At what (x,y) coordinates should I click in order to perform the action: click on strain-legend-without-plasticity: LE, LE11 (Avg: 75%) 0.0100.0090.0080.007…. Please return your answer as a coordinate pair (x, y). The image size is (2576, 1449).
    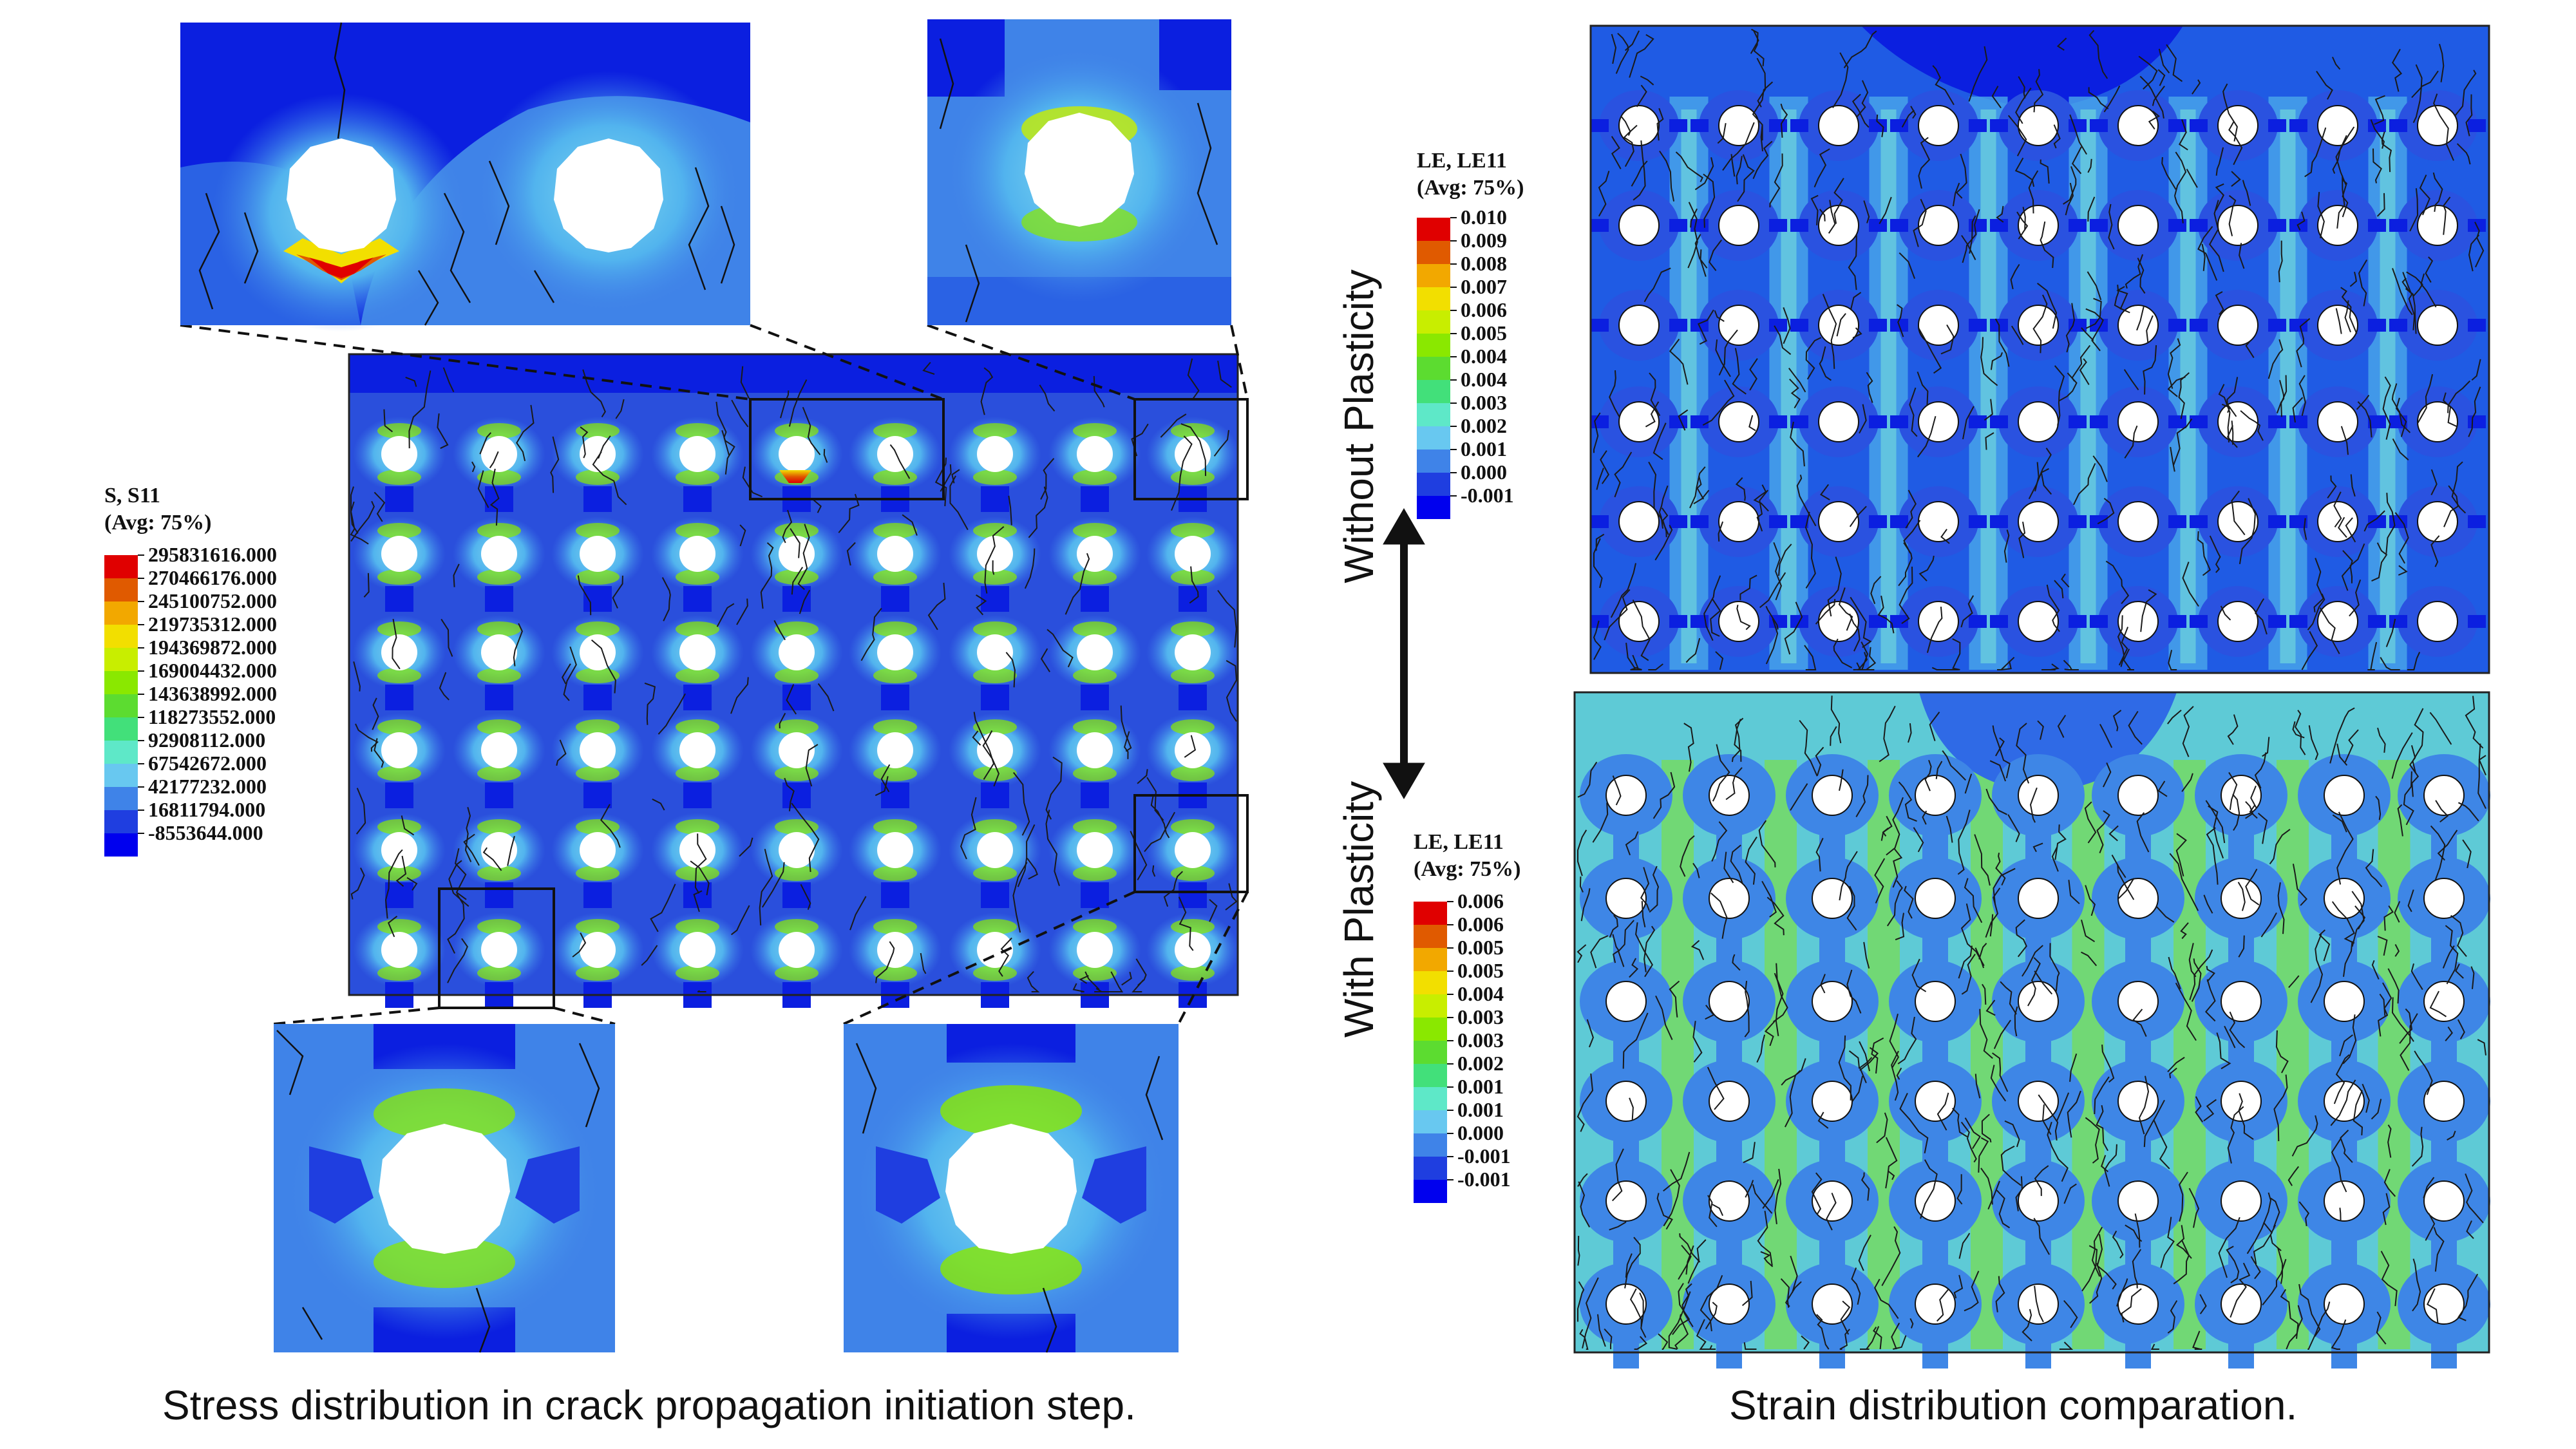
    Looking at the image, I should click on (1471, 334).